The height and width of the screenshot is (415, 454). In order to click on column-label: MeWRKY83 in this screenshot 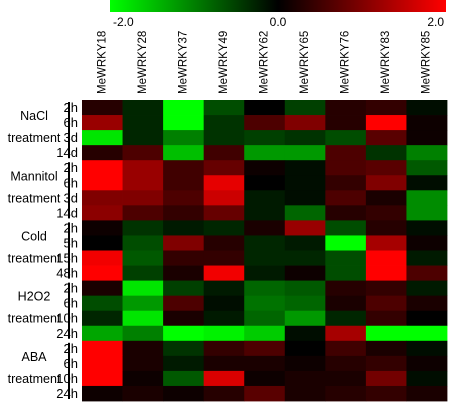, I will do `click(386, 62)`.